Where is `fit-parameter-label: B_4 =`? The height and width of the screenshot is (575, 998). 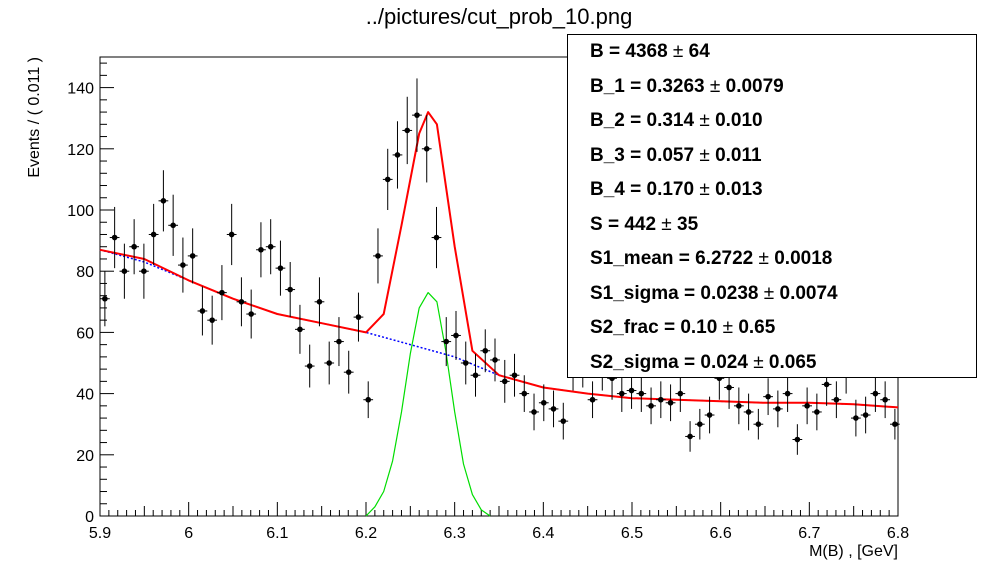 fit-parameter-label: B_4 = is located at coordinates (618, 189).